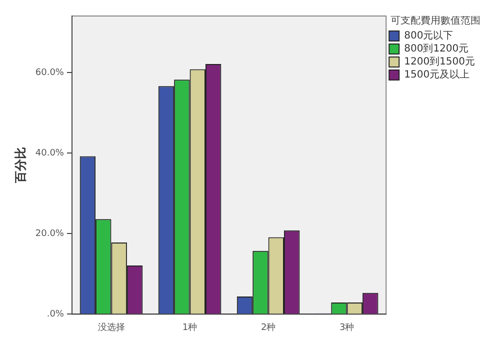  I want to click on x-tick-label: 2种, so click(268, 327).